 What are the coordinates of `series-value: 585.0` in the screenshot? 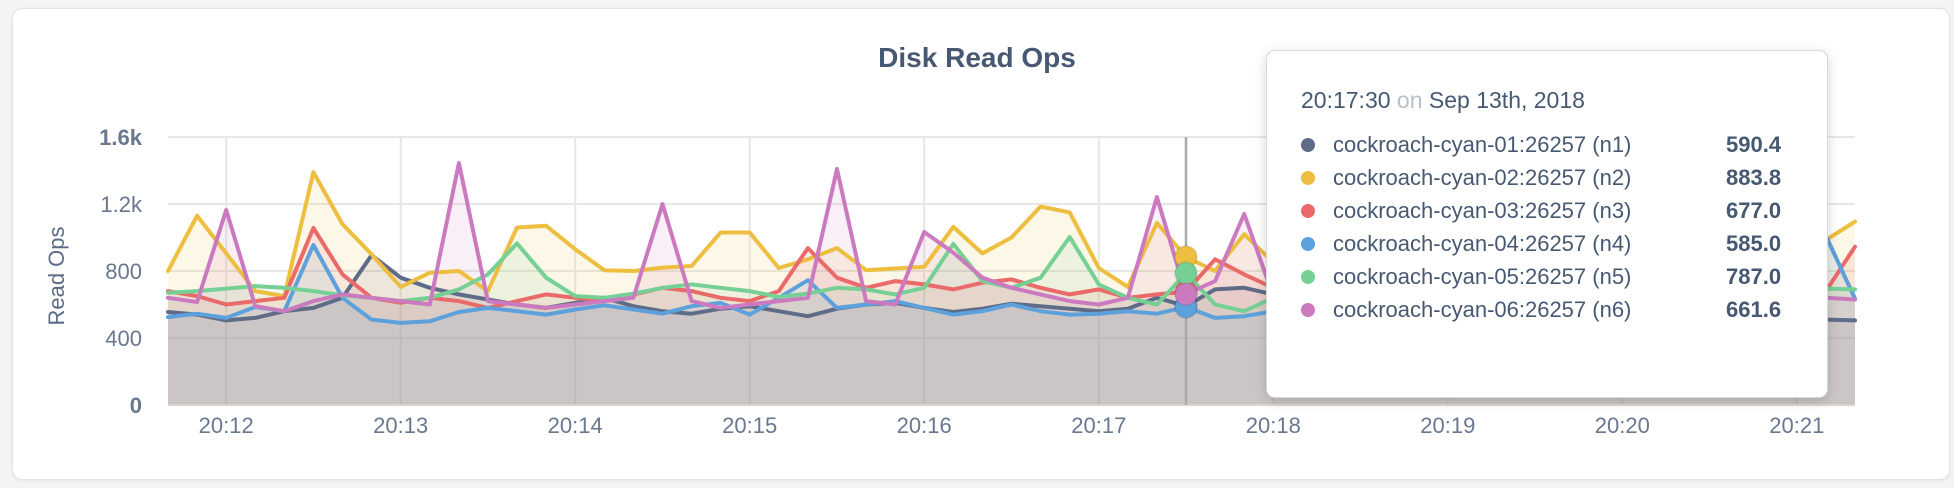 It's located at (1754, 243).